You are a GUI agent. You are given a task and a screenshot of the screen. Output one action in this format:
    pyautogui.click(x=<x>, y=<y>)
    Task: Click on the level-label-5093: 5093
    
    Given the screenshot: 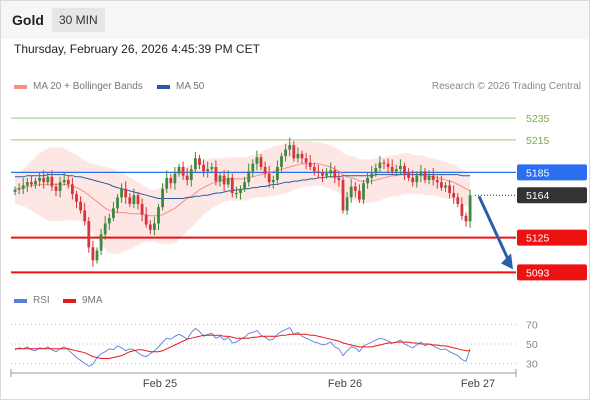 What is the action you would take?
    pyautogui.click(x=538, y=273)
    